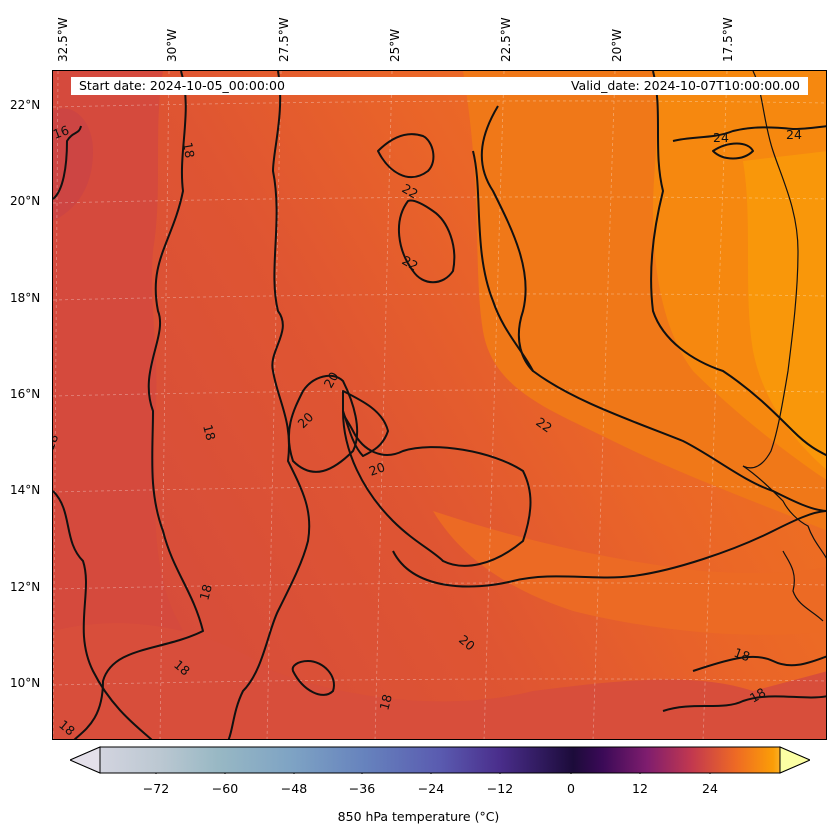 The height and width of the screenshot is (837, 837). What do you see at coordinates (25, 490) in the screenshot?
I see `lat-label-14n: 14°N` at bounding box center [25, 490].